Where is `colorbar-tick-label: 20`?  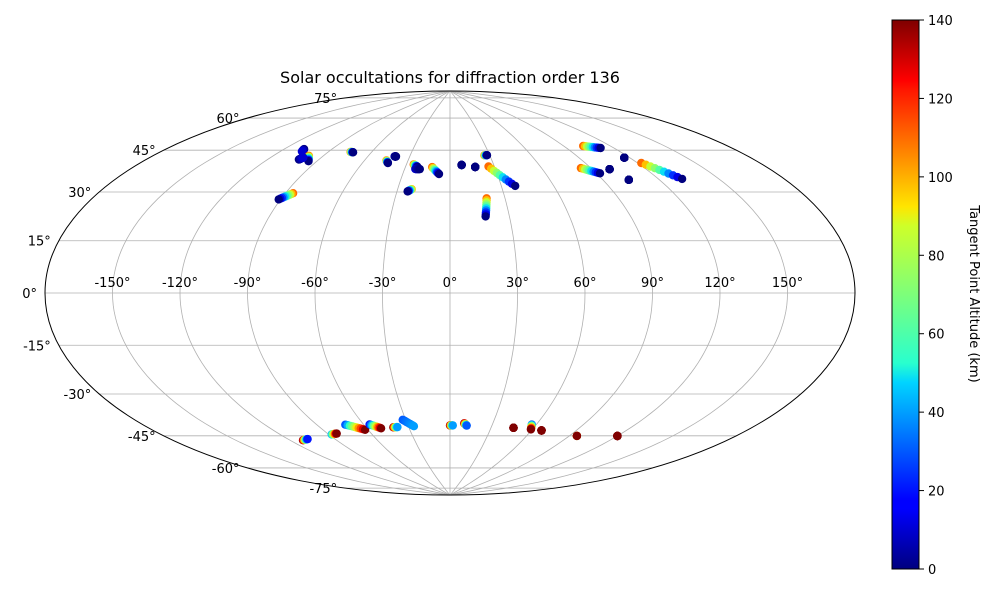 colorbar-tick-label: 20 is located at coordinates (936, 492).